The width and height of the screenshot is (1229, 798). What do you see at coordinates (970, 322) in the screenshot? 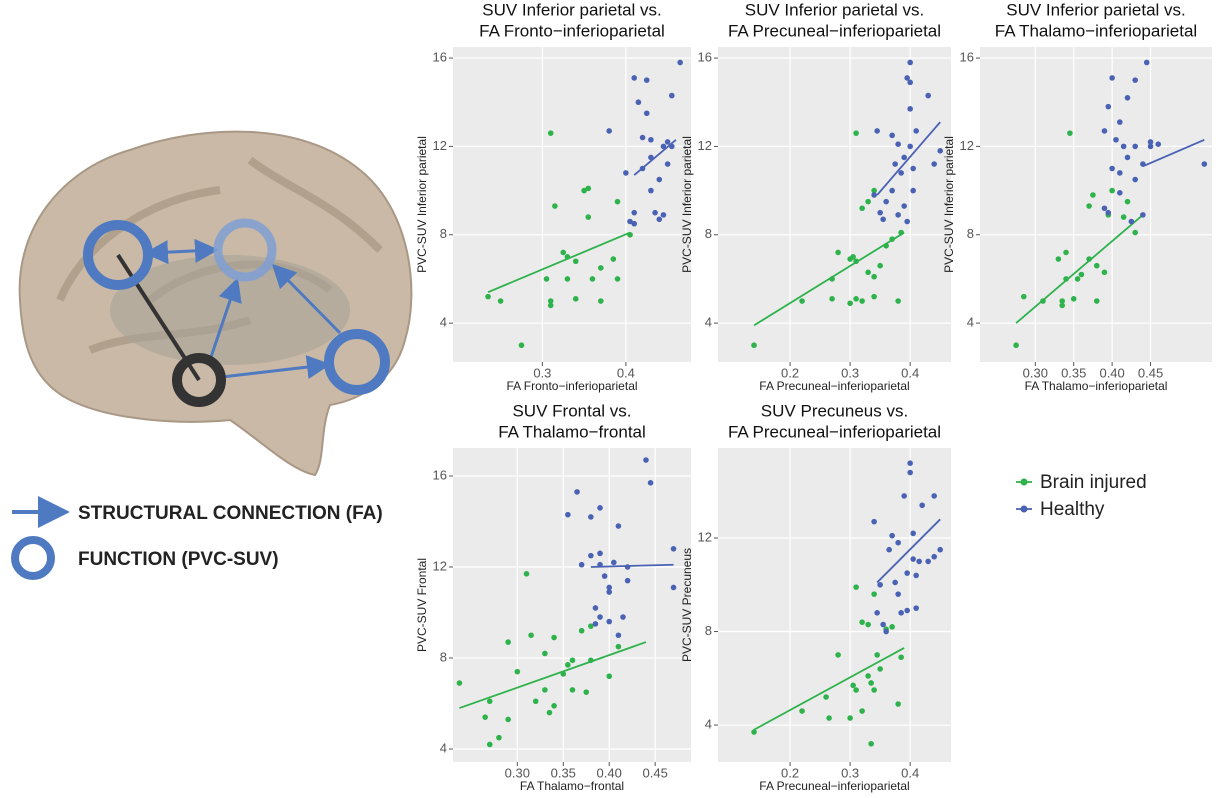
I see `y-tick-label: 4` at bounding box center [970, 322].